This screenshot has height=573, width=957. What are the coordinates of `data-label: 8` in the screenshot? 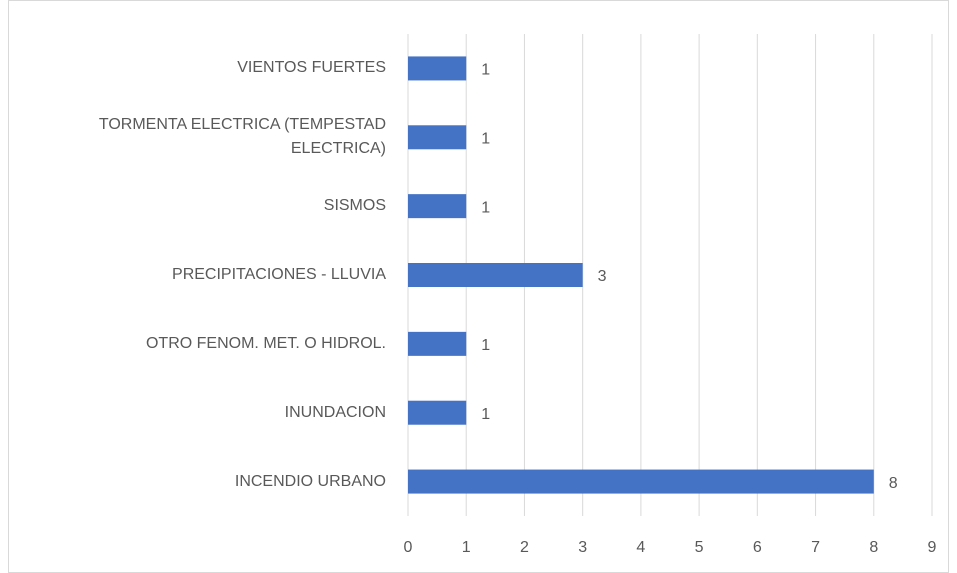 It's located at (893, 483).